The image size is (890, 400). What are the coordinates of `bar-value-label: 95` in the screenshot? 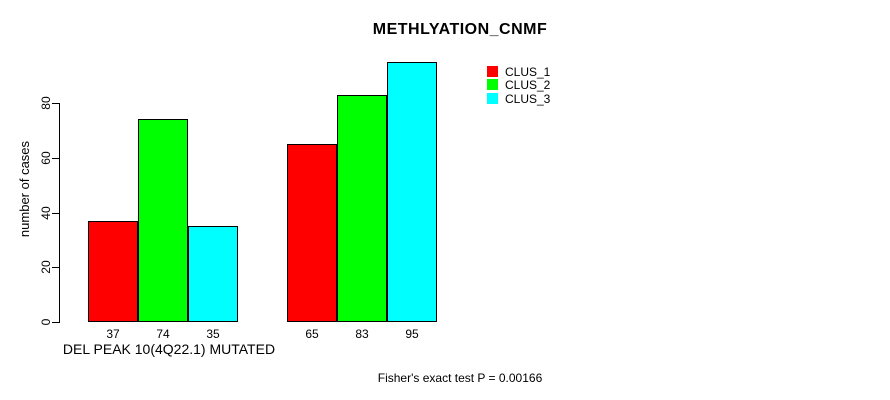 It's located at (412, 334).